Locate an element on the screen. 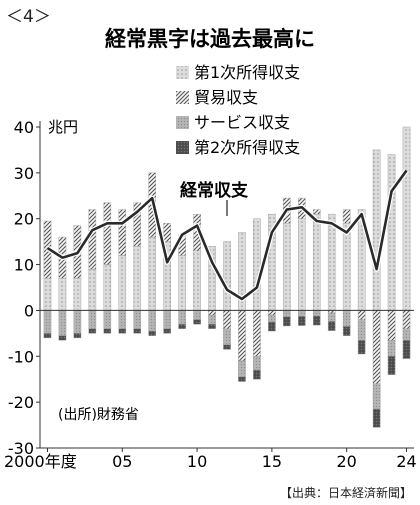  legend: 第1次所得収支 貿易収支 サービス収支 第2次所得収支 is located at coordinates (238, 110).